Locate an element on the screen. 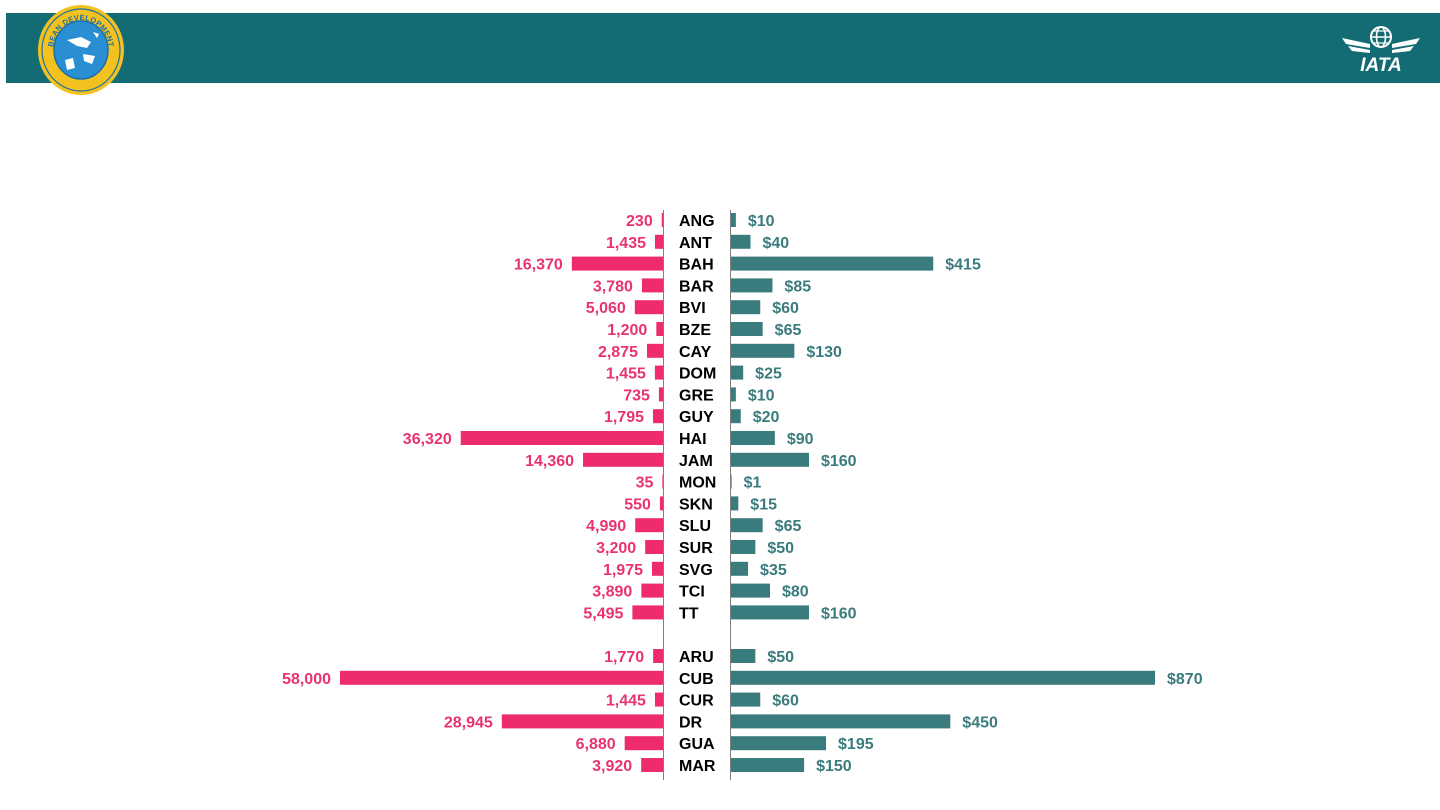 Image resolution: width=1440 pixels, height=810 pixels. left-value-label-svg: 1,975 is located at coordinates (623, 570).